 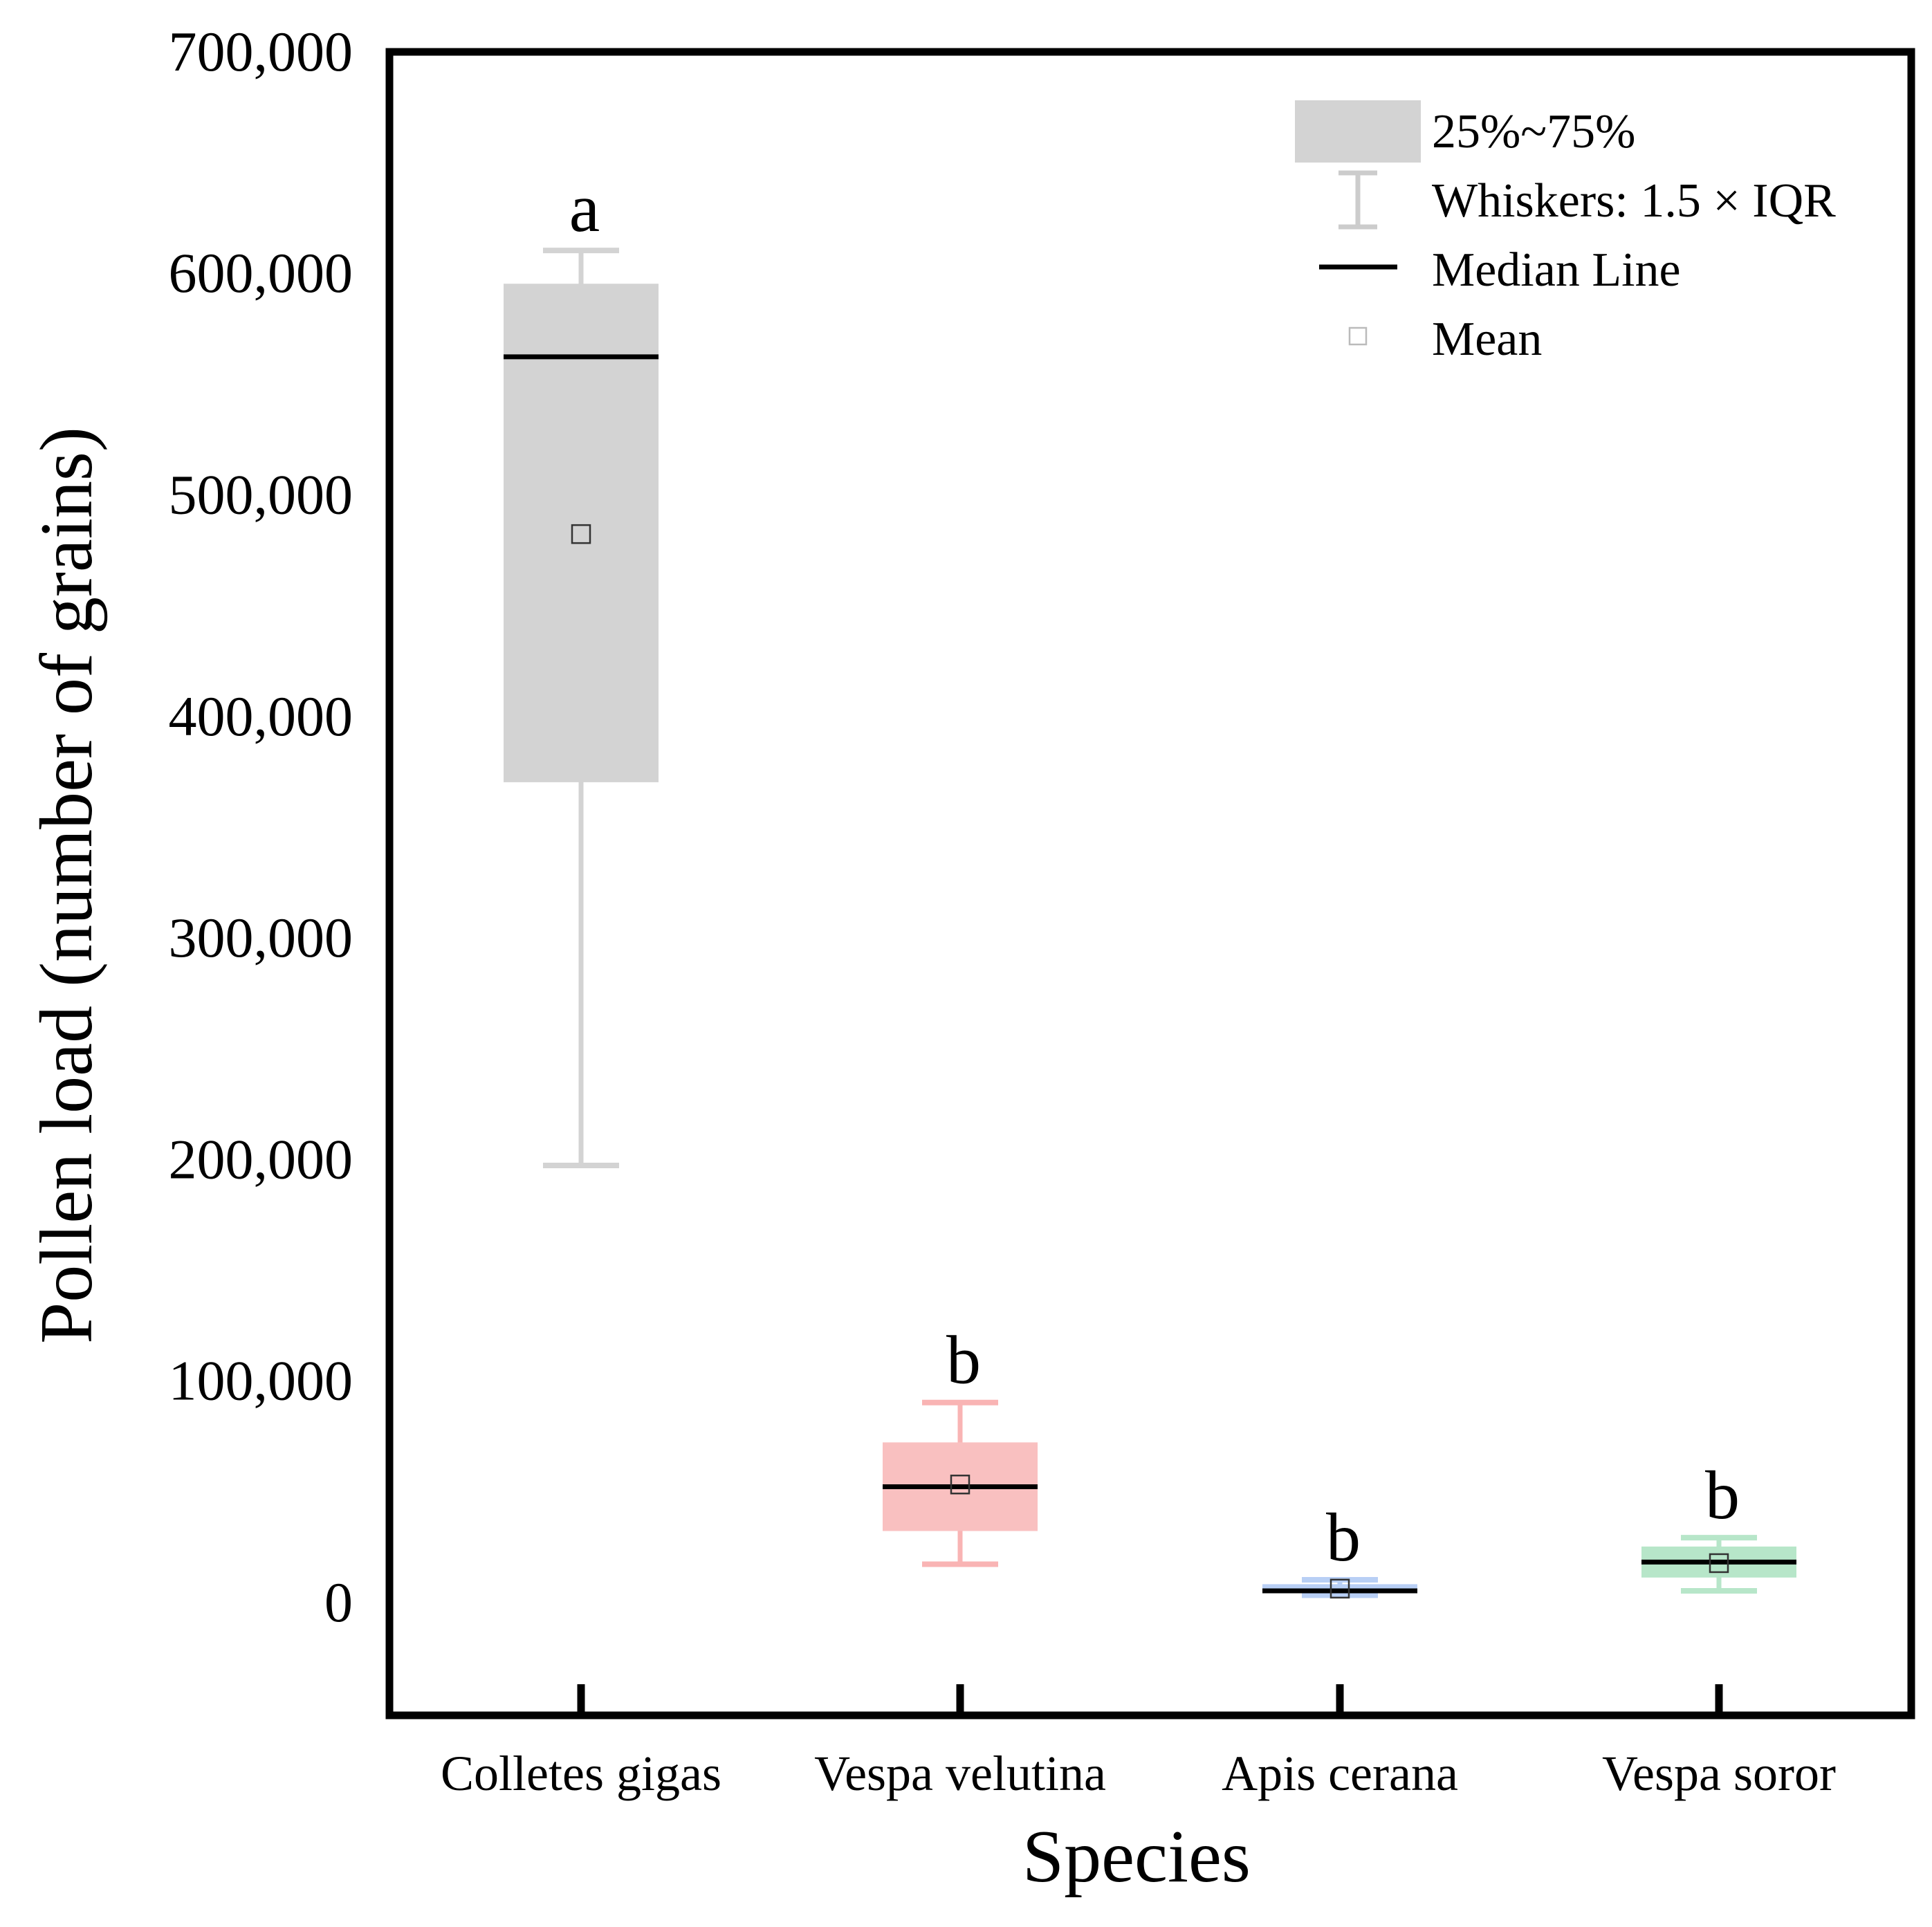 I want to click on legend-label-mean: Mean, so click(x=1487, y=339).